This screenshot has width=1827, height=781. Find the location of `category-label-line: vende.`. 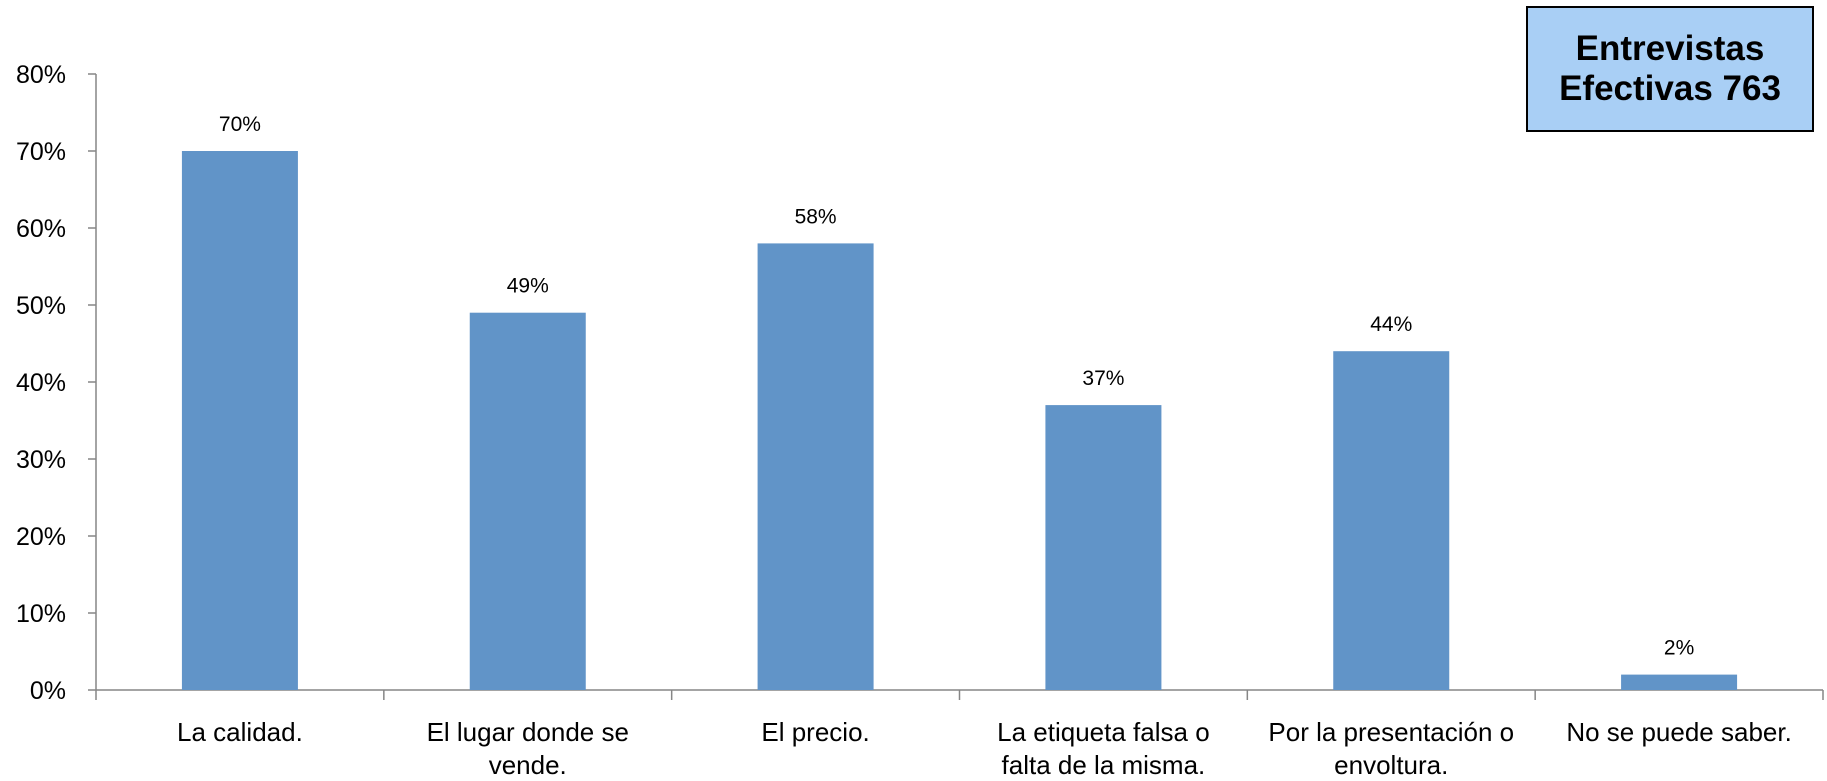

category-label-line: vende. is located at coordinates (528, 765).